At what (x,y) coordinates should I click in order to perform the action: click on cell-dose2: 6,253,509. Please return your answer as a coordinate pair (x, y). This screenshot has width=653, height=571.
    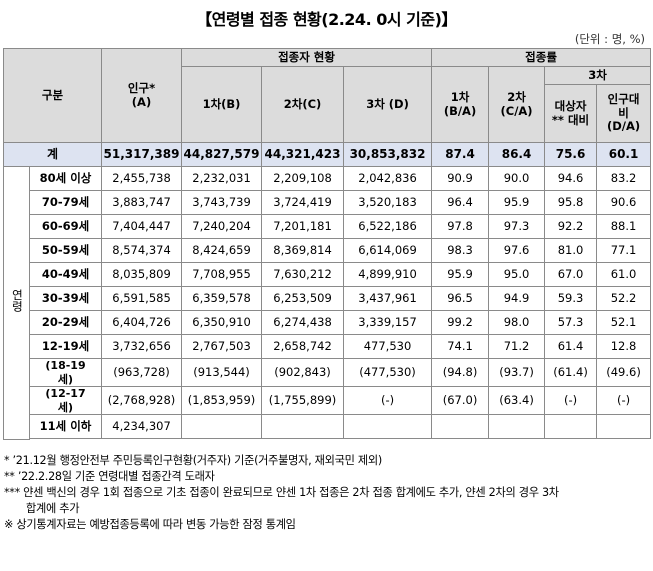
    Looking at the image, I should click on (303, 298).